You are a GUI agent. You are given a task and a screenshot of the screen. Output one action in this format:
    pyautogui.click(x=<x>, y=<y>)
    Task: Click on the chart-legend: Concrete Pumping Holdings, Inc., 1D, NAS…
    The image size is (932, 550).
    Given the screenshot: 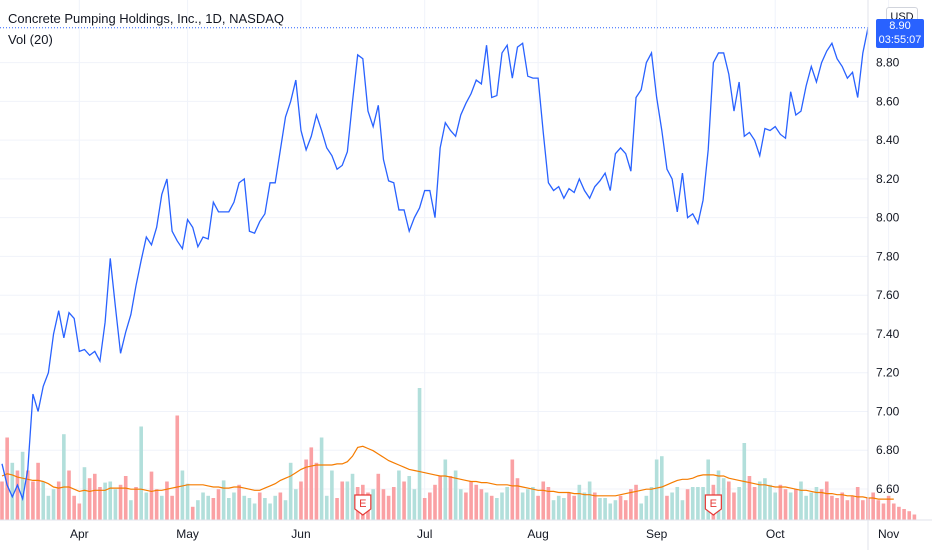 What is the action you would take?
    pyautogui.click(x=146, y=29)
    